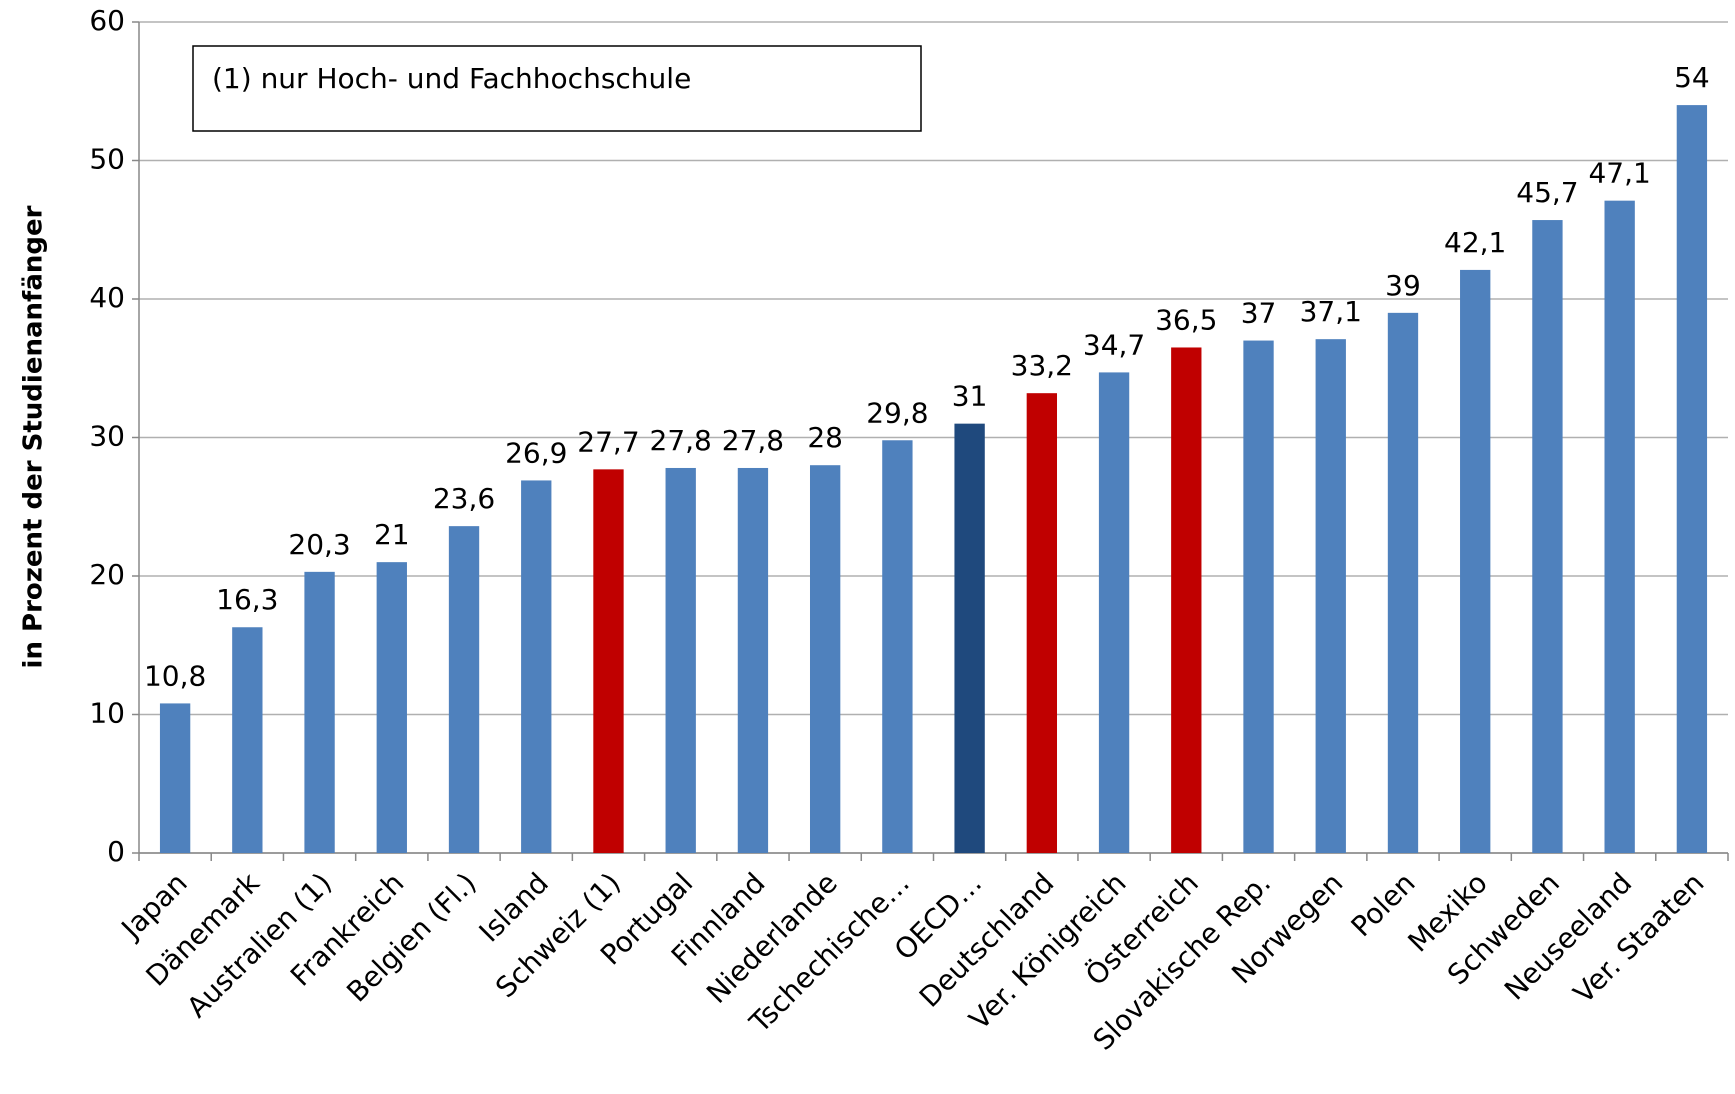 This screenshot has height=1094, width=1735. Describe the element at coordinates (107, 574) in the screenshot. I see `y-tick-label: 20` at that location.